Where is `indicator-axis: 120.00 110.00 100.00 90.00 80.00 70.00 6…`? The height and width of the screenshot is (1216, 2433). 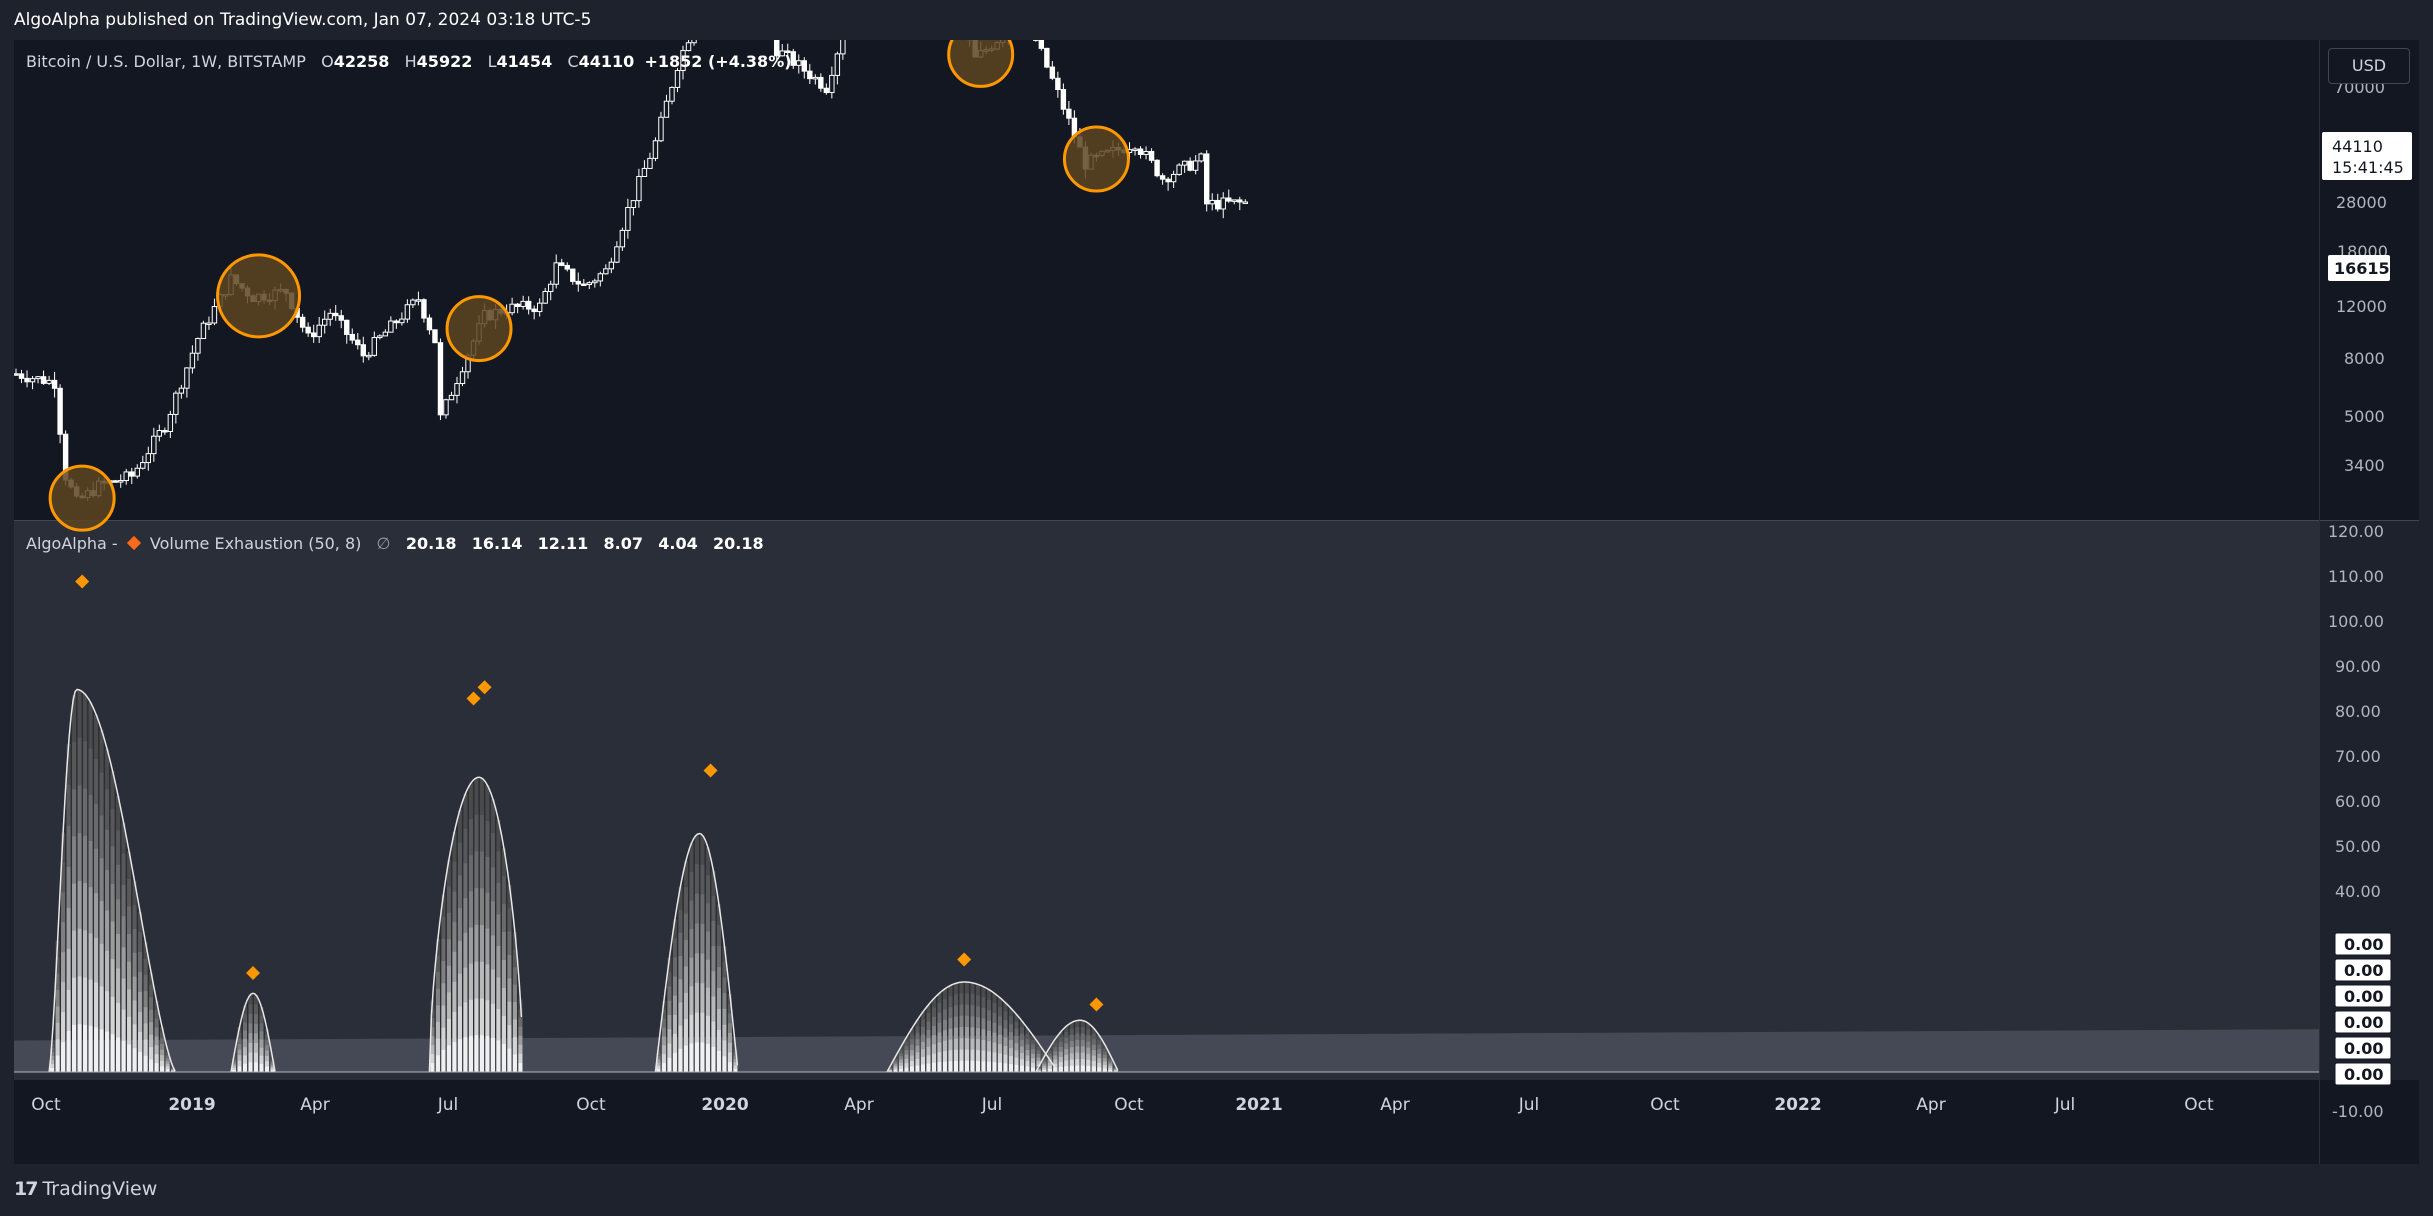
indicator-axis: 120.00 110.00 100.00 90.00 80.00 70.00 6… is located at coordinates (2360, 821).